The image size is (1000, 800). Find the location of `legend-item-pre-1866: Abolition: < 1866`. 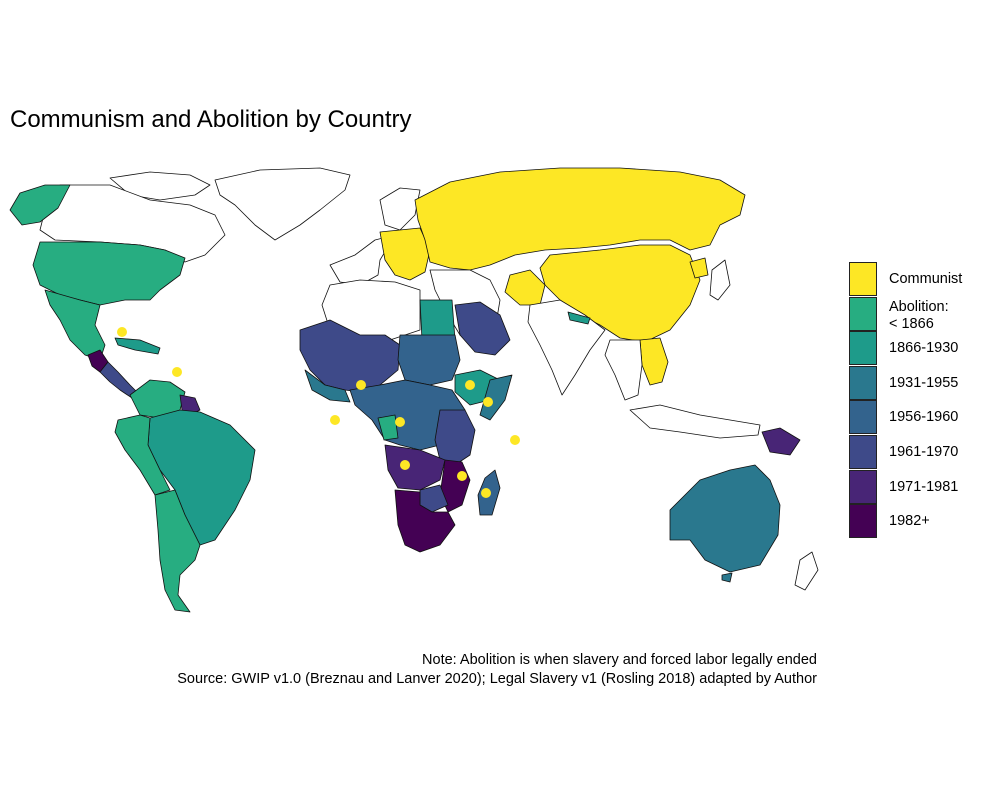

legend-item-pre-1866: Abolition: < 1866 is located at coordinates (924, 314).